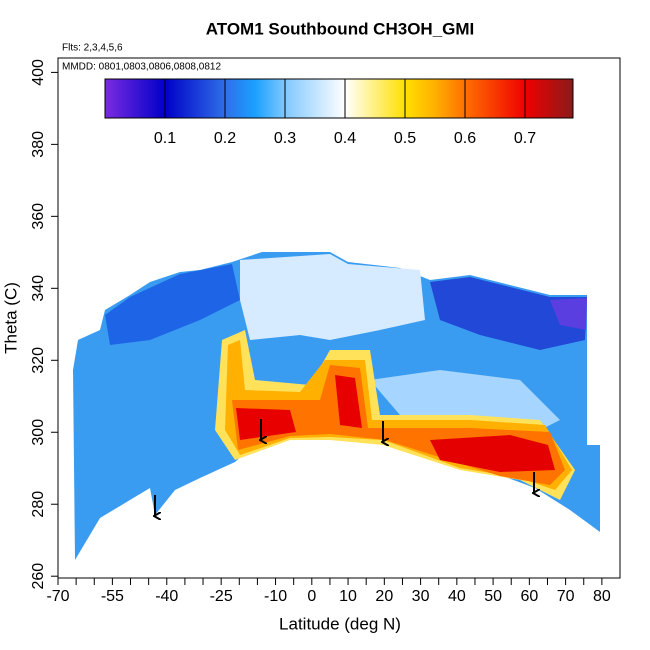 The width and height of the screenshot is (650, 650). Describe the element at coordinates (275, 596) in the screenshot. I see `x-tick-label: -10` at that location.